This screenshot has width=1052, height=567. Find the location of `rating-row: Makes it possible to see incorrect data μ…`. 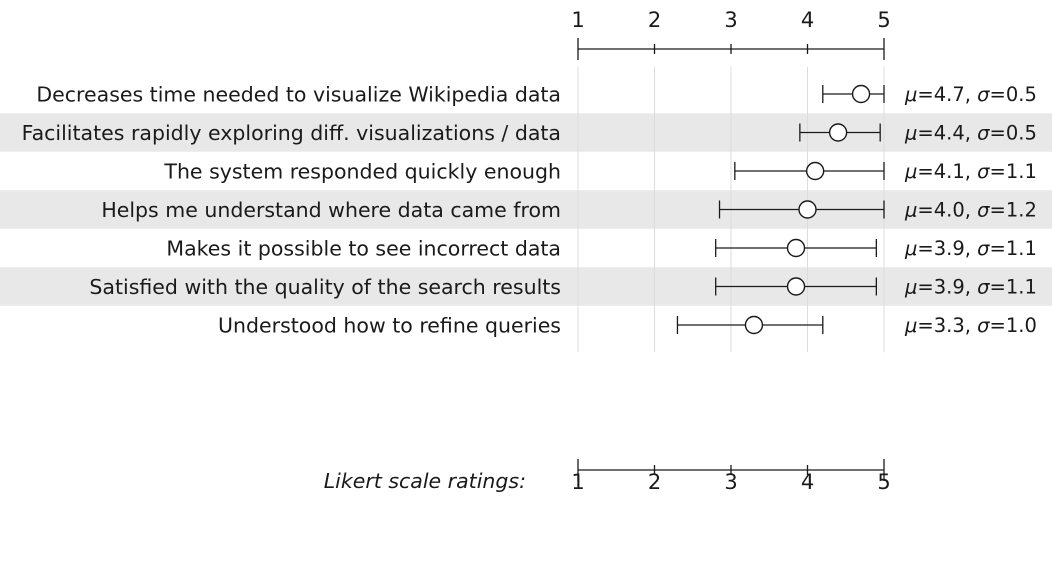

rating-row: Makes it possible to see incorrect data μ… is located at coordinates (601, 249).